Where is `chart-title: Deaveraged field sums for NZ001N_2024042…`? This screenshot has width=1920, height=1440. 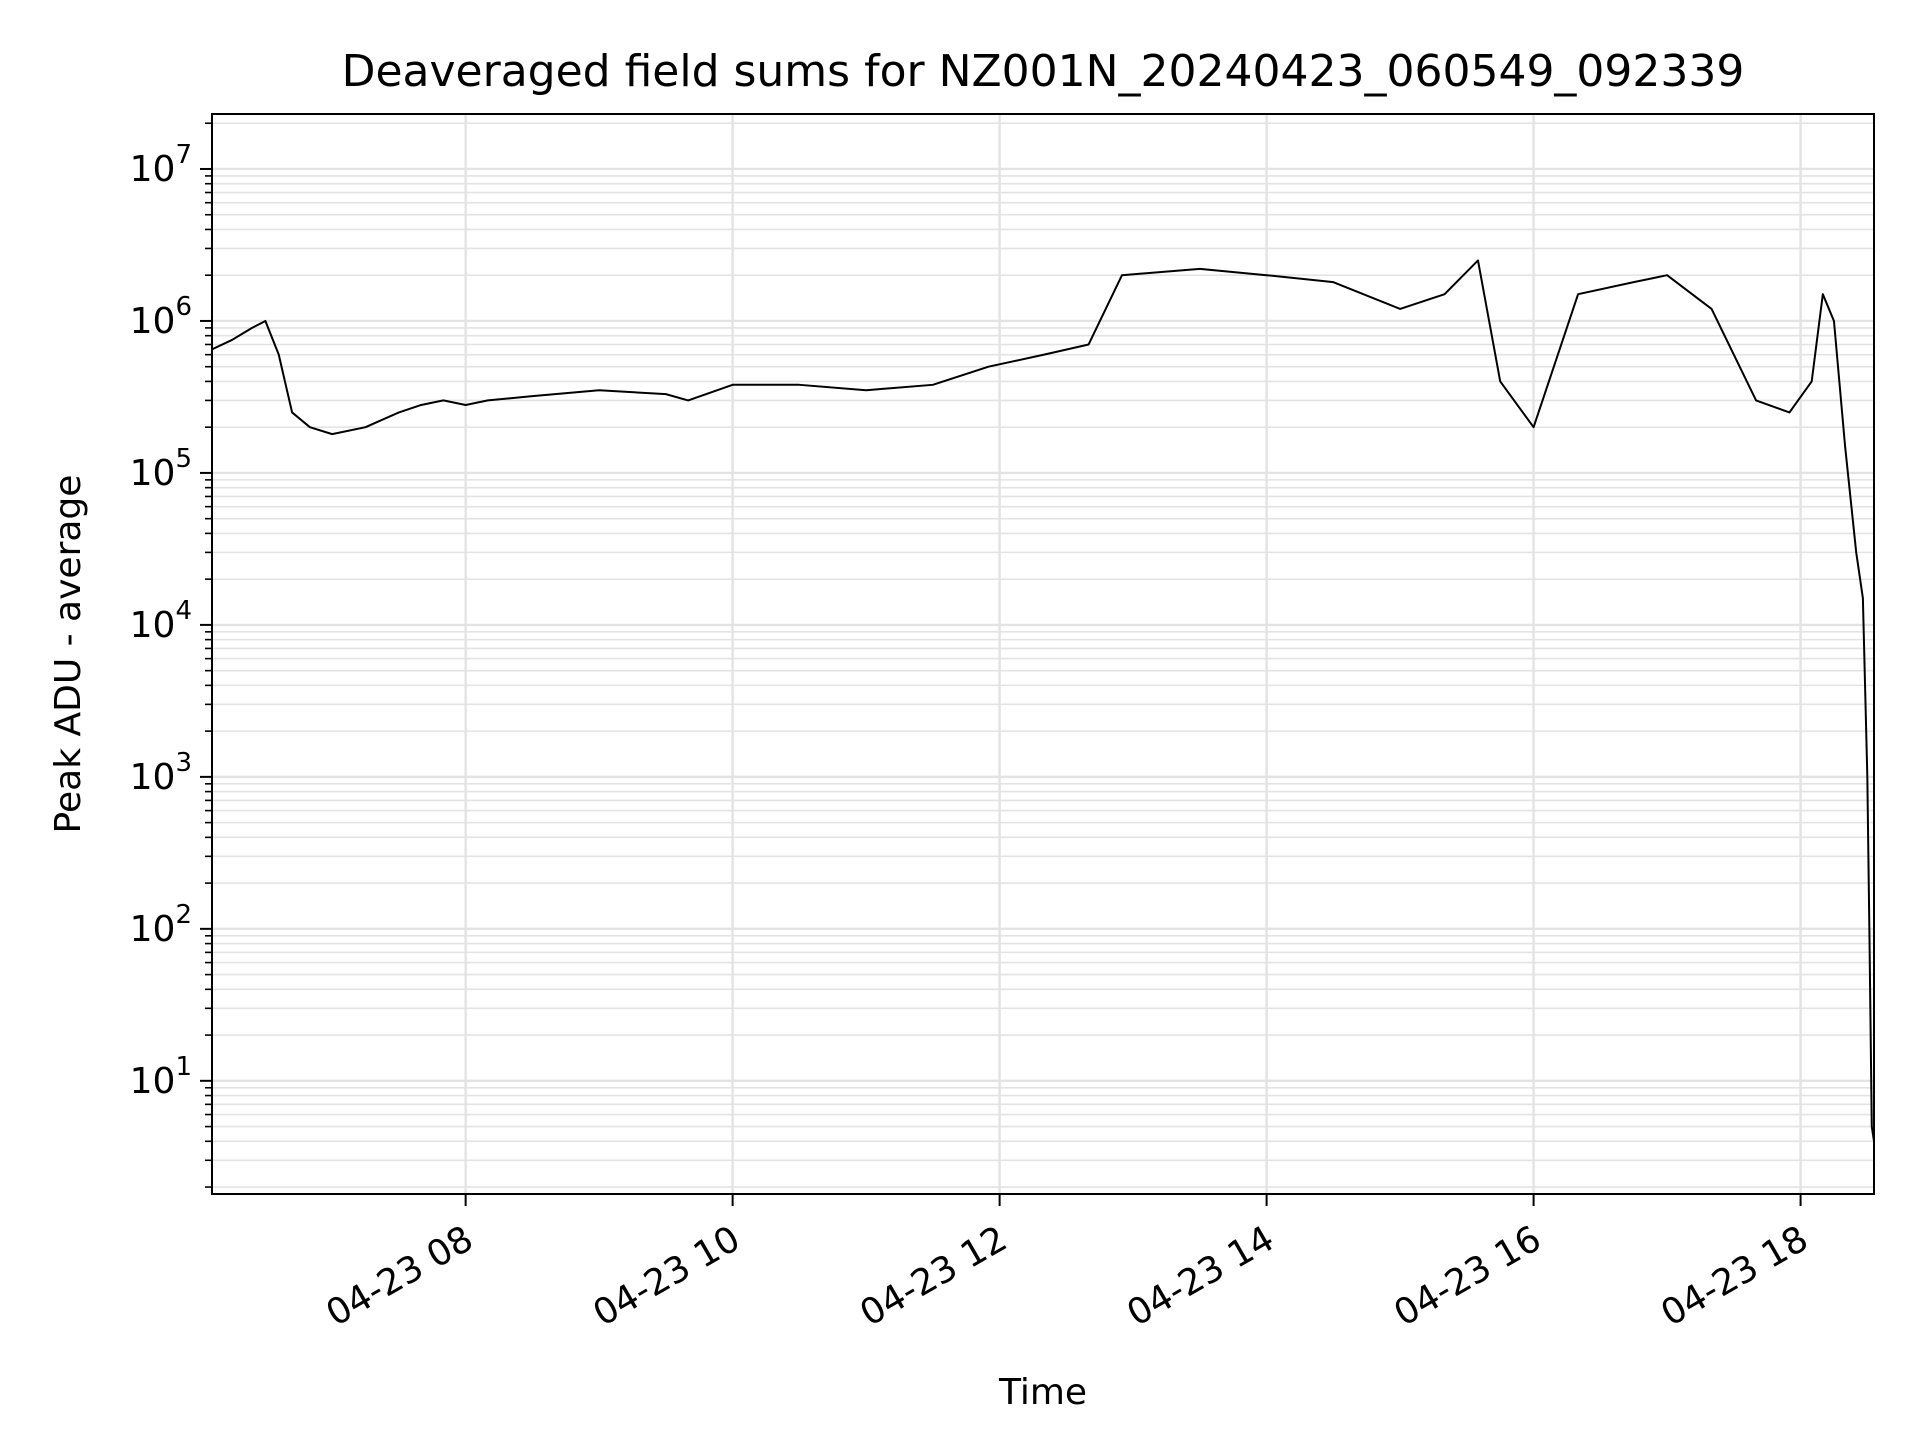 chart-title: Deaveraged field sums for NZ001N_2024042… is located at coordinates (1043, 71).